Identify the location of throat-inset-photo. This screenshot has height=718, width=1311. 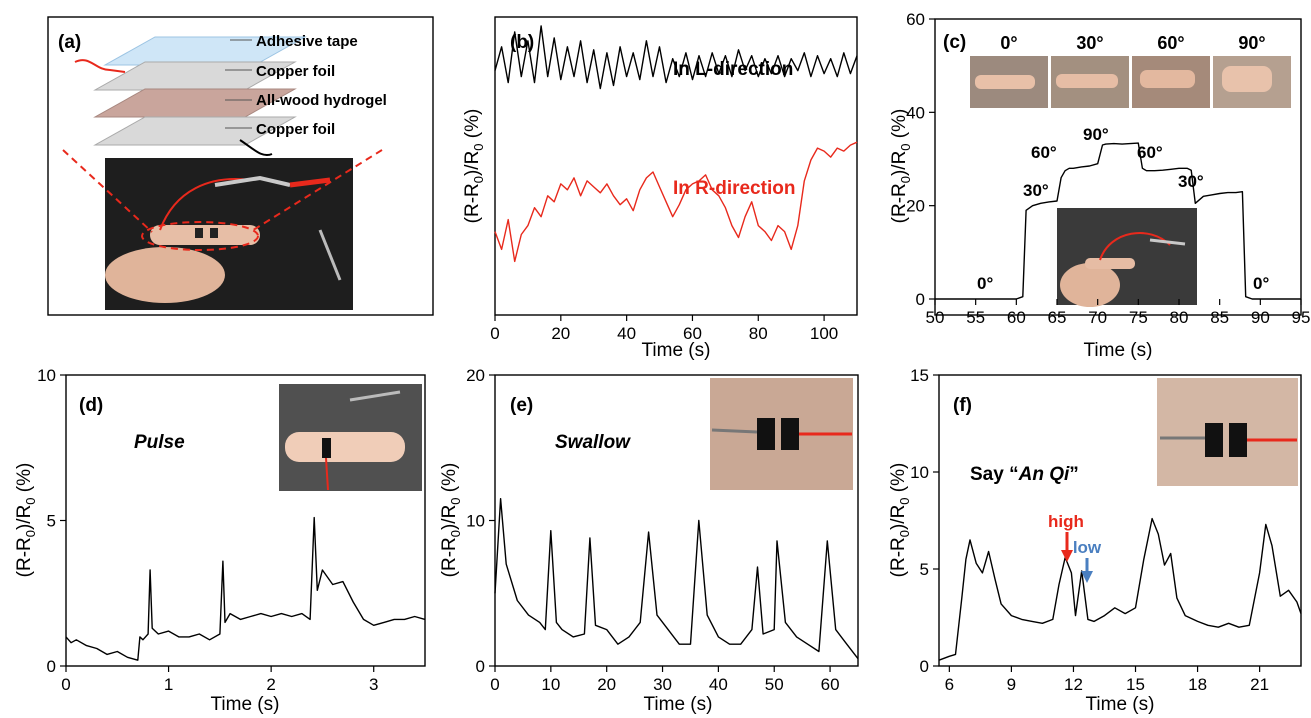
(781, 434).